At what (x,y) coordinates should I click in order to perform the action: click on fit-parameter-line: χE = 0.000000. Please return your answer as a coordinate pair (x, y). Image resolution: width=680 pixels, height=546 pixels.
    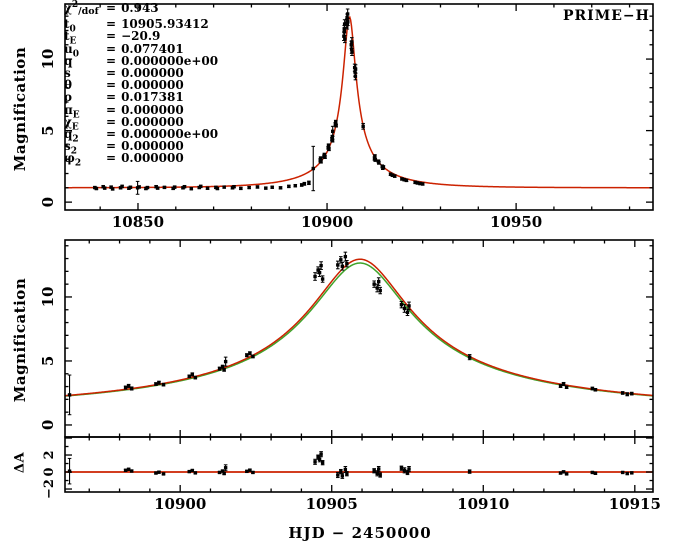
    Looking at the image, I should click on (141, 124).